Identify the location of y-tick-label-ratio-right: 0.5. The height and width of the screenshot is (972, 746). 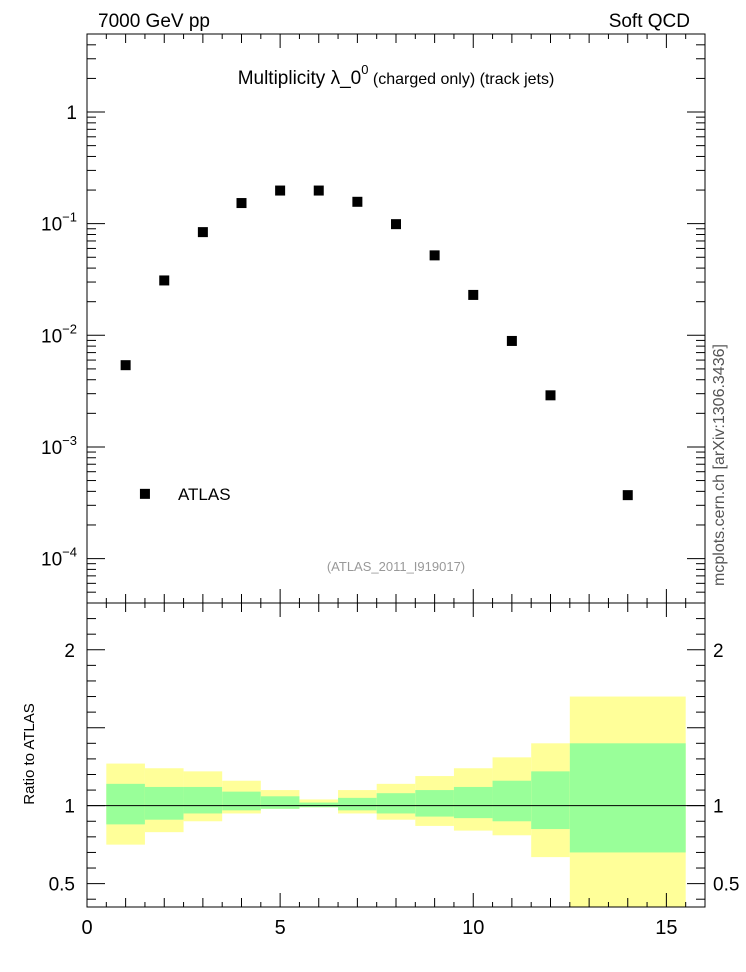
(726, 885).